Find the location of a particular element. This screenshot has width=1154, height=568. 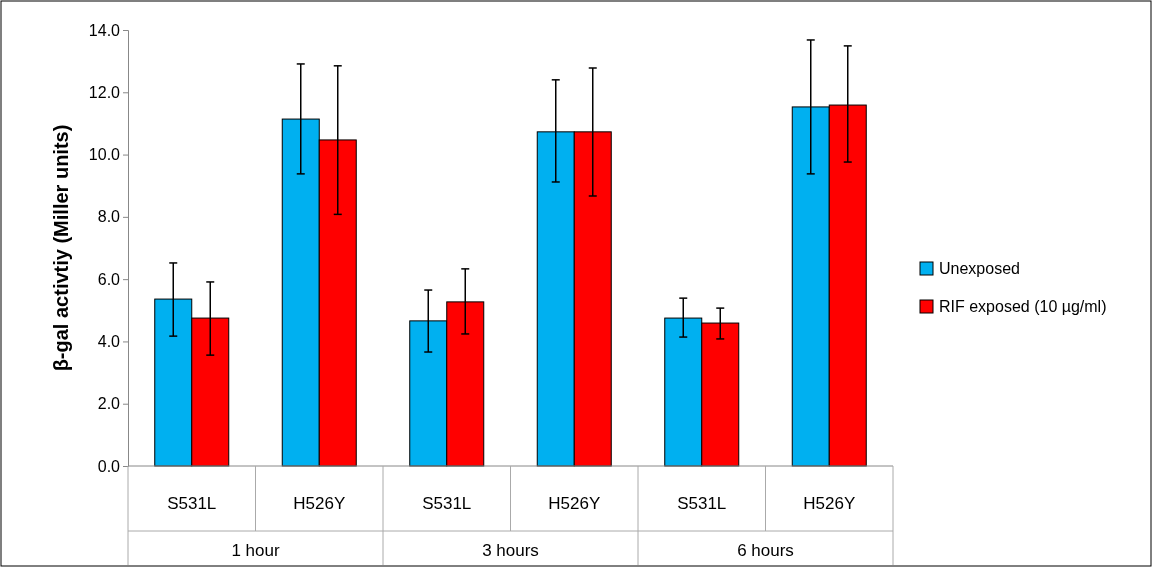

text: 3 hours is located at coordinates (510, 550).